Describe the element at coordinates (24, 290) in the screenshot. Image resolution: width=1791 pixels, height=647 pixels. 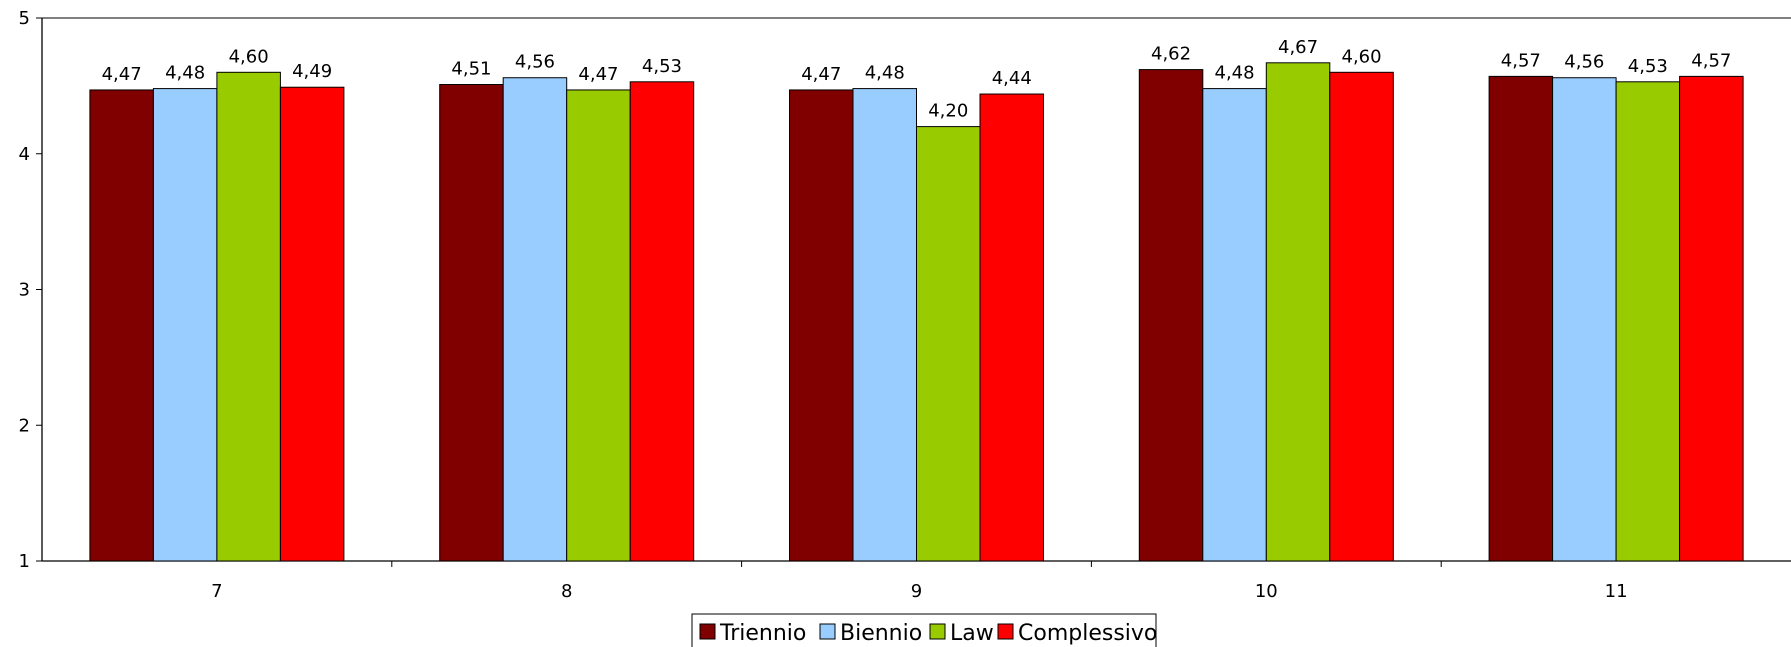
I see `y-tick-label: 3` at that location.